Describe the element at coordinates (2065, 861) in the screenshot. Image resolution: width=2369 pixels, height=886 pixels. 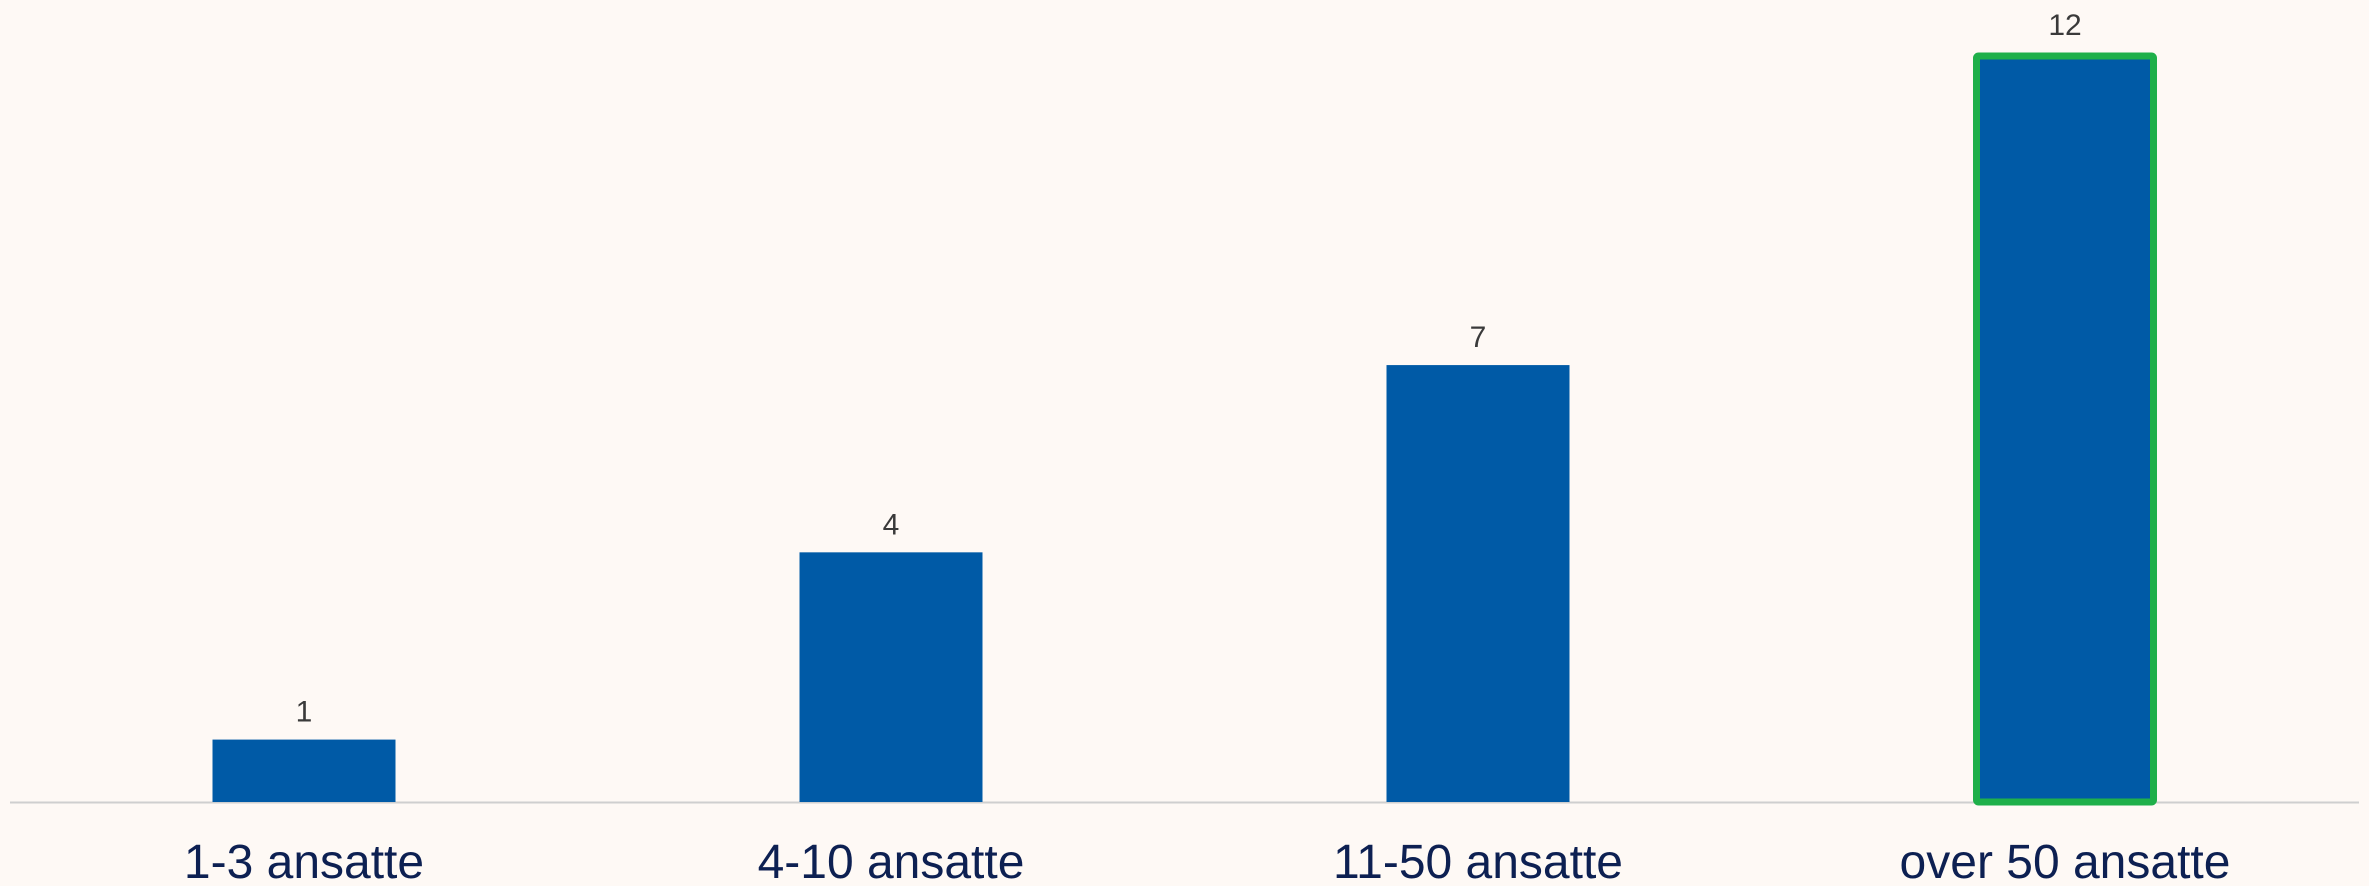
I see `category-label-4: over 50 ansatte` at that location.